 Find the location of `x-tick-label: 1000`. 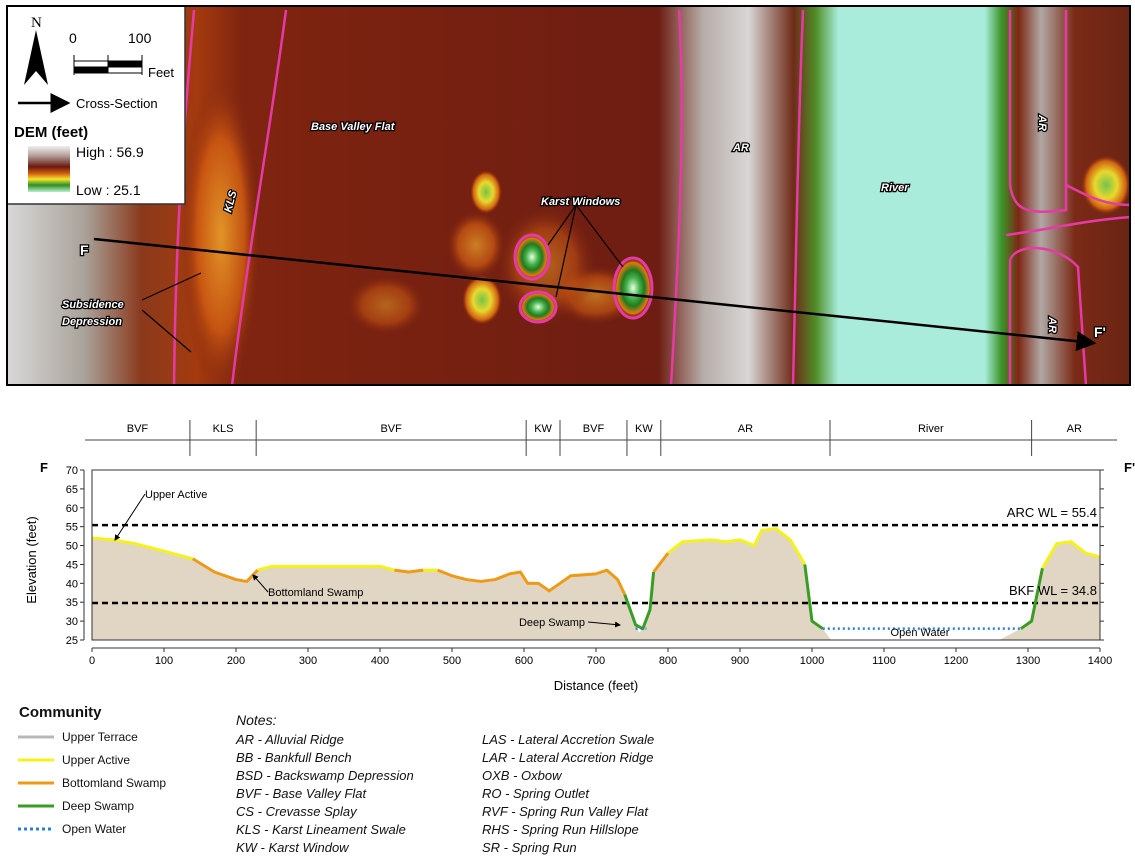

x-tick-label: 1000 is located at coordinates (812, 661).